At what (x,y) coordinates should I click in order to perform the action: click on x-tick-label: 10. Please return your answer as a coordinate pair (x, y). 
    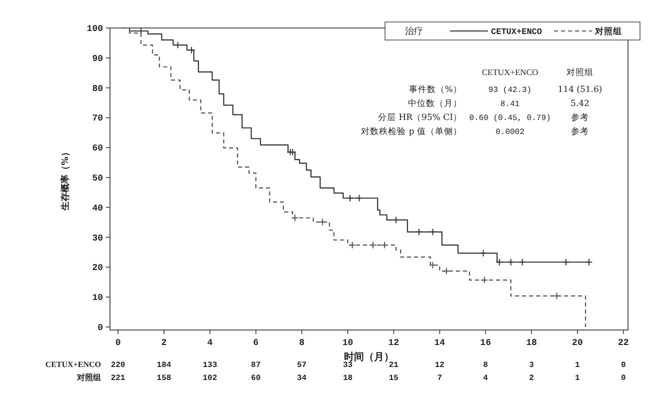
    Looking at the image, I should click on (348, 343).